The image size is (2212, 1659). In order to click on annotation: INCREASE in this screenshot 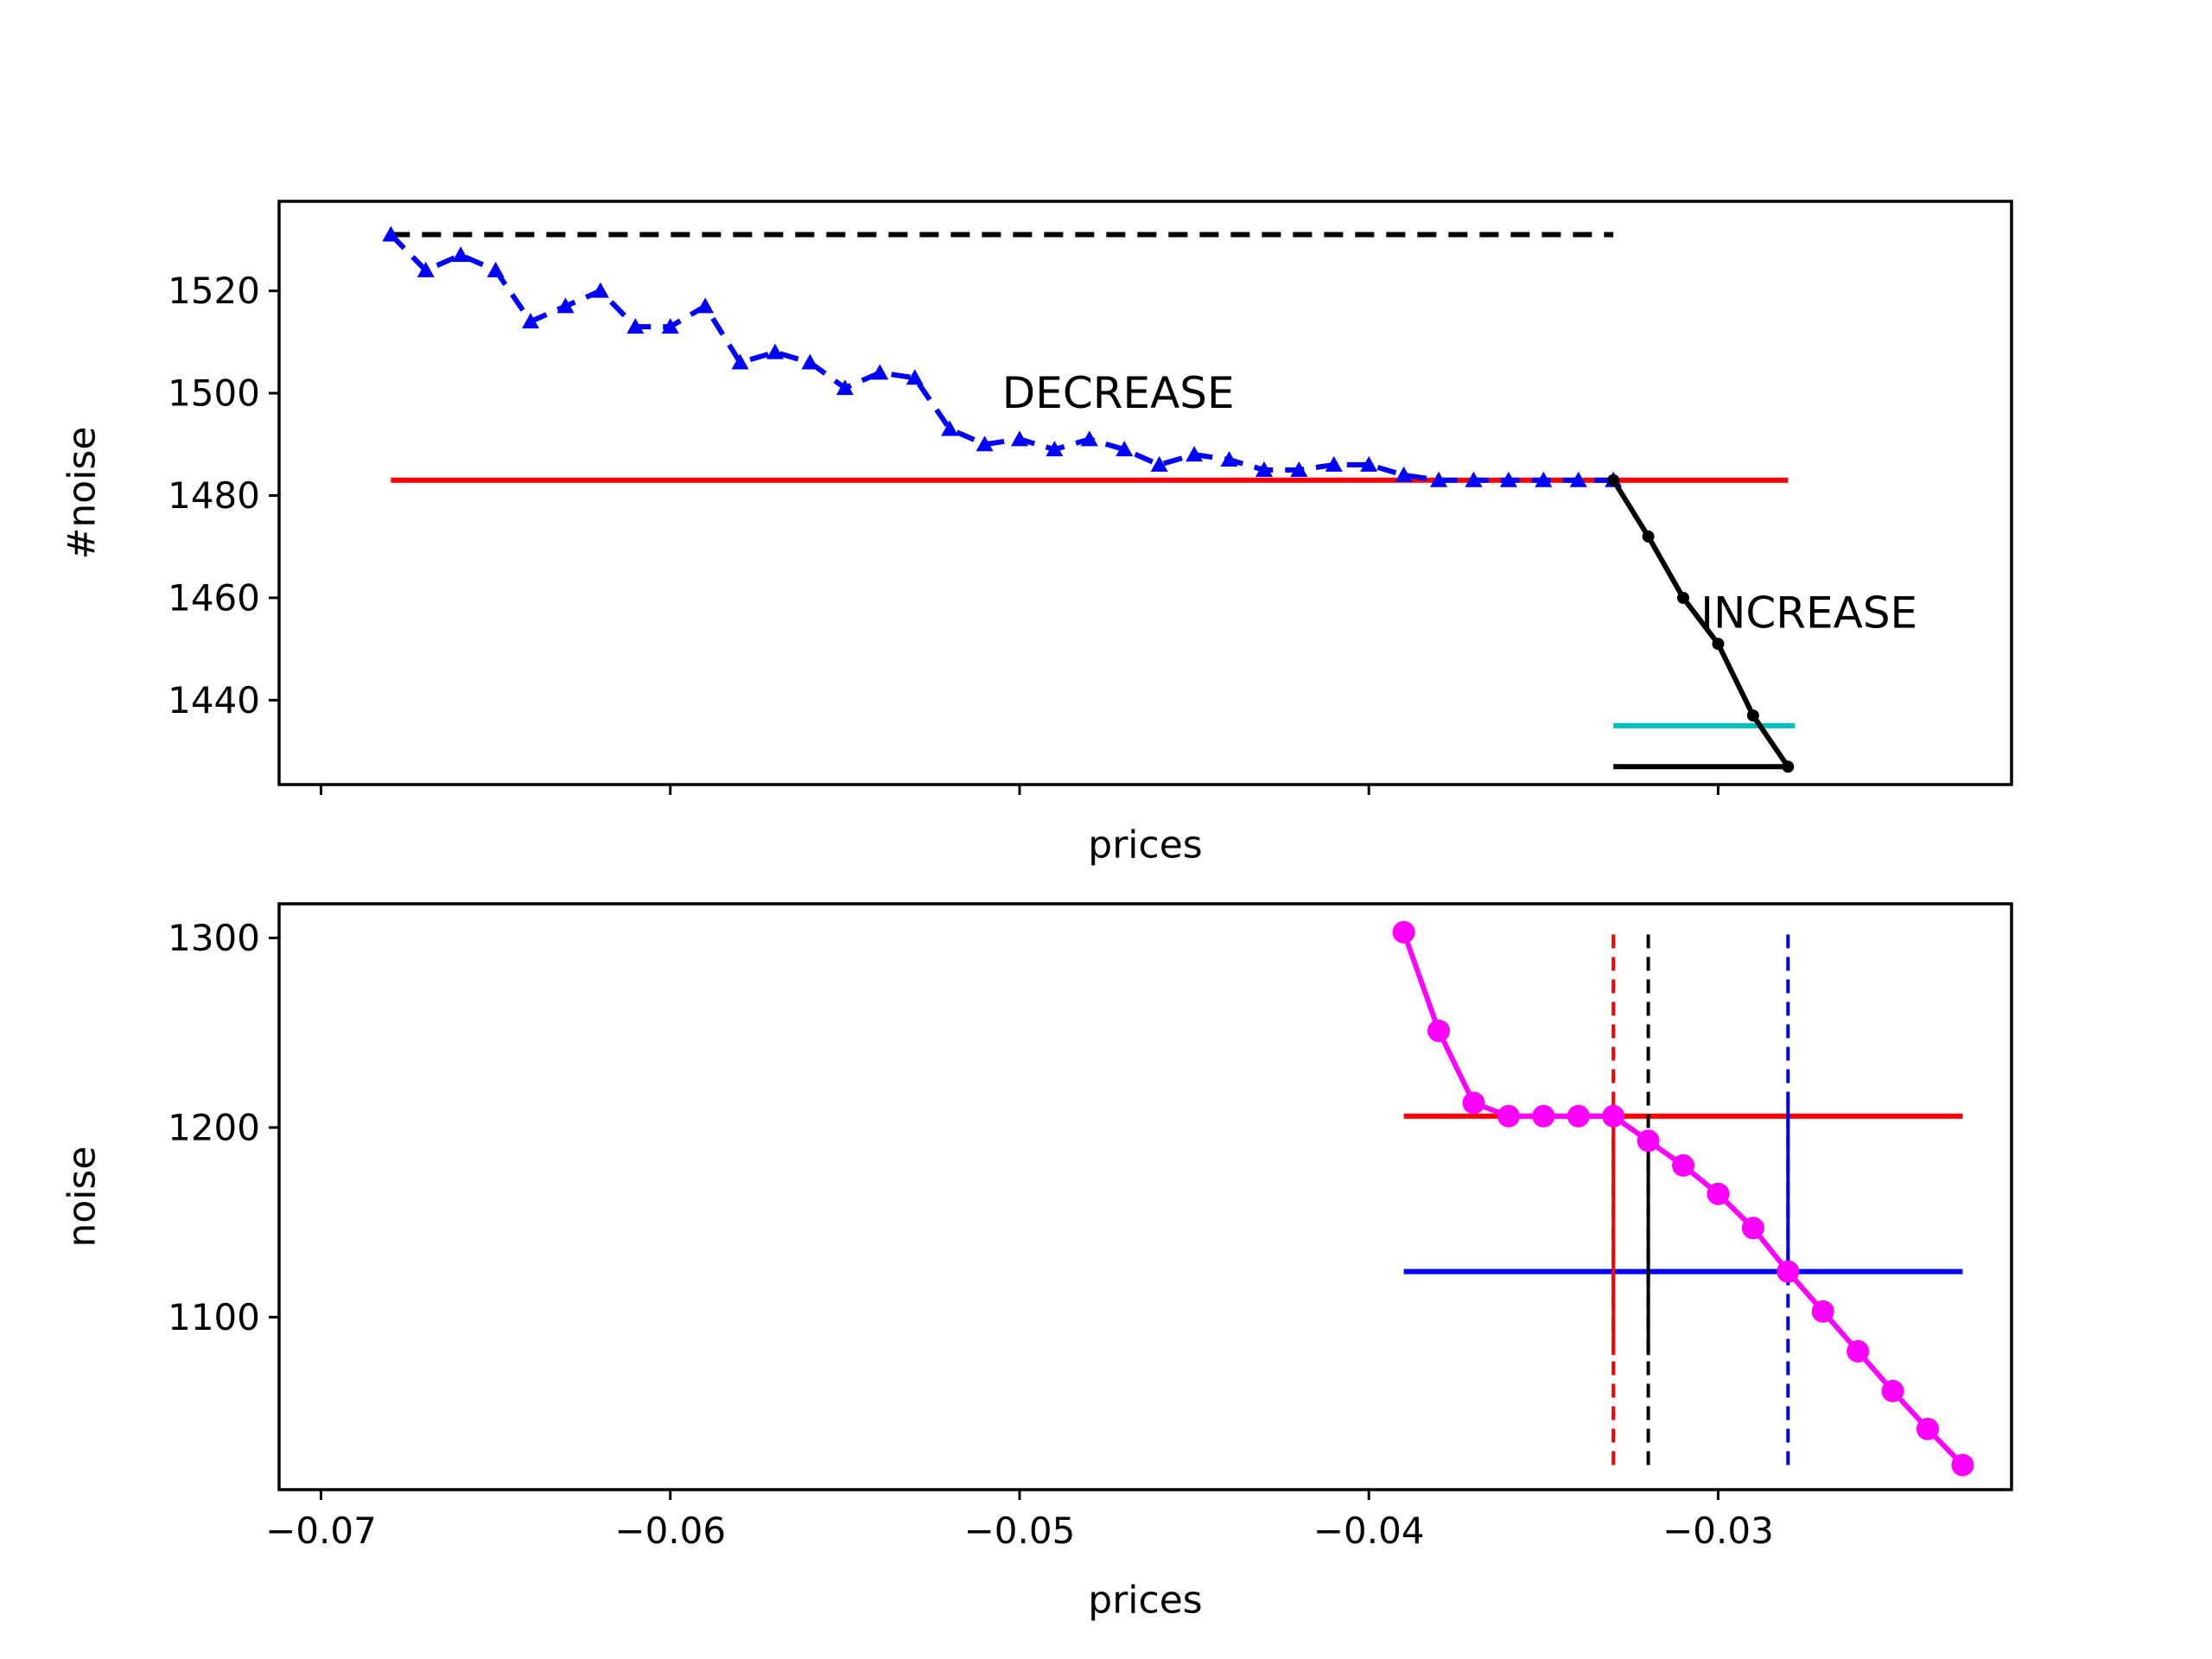, I will do `click(1808, 613)`.